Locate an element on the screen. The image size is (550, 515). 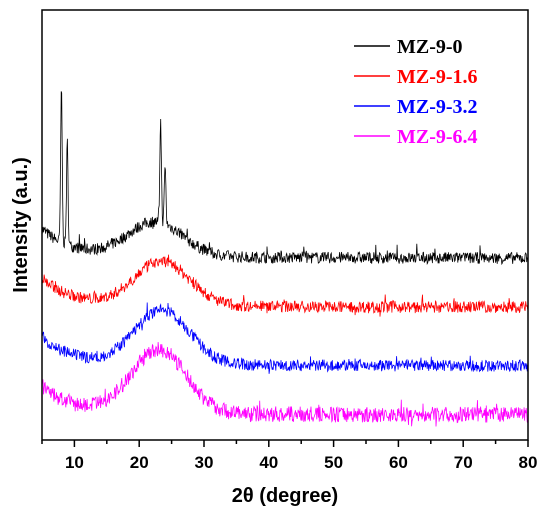
x-tick-label: 10 is located at coordinates (74, 462).